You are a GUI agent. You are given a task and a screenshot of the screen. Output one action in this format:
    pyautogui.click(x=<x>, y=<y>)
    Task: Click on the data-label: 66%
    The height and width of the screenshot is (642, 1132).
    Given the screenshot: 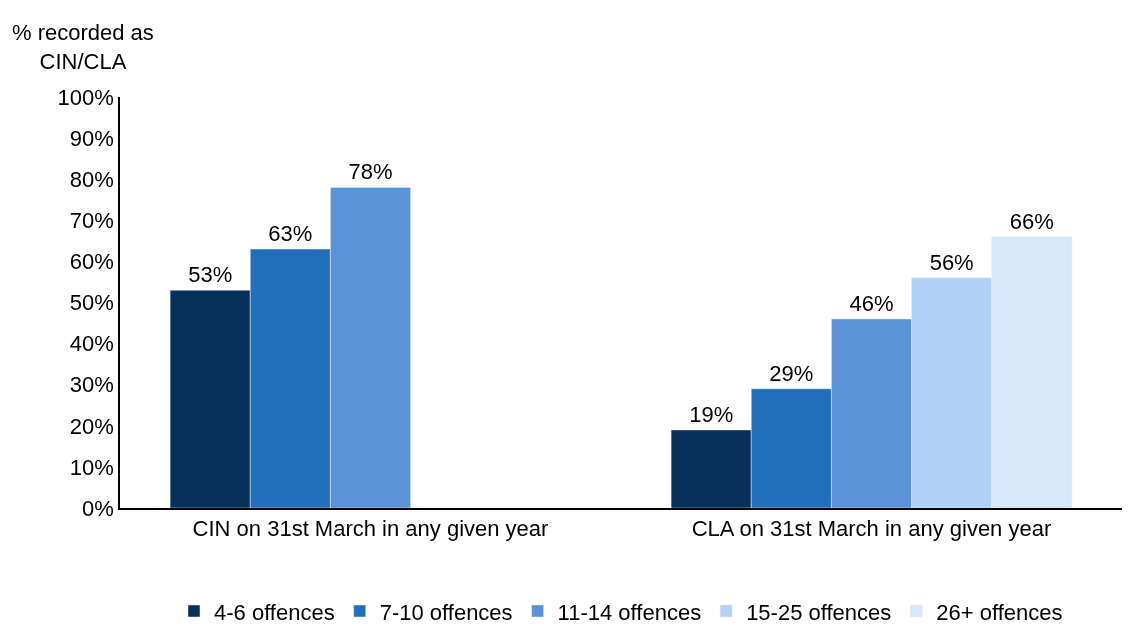 What is the action you would take?
    pyautogui.click(x=1031, y=221)
    